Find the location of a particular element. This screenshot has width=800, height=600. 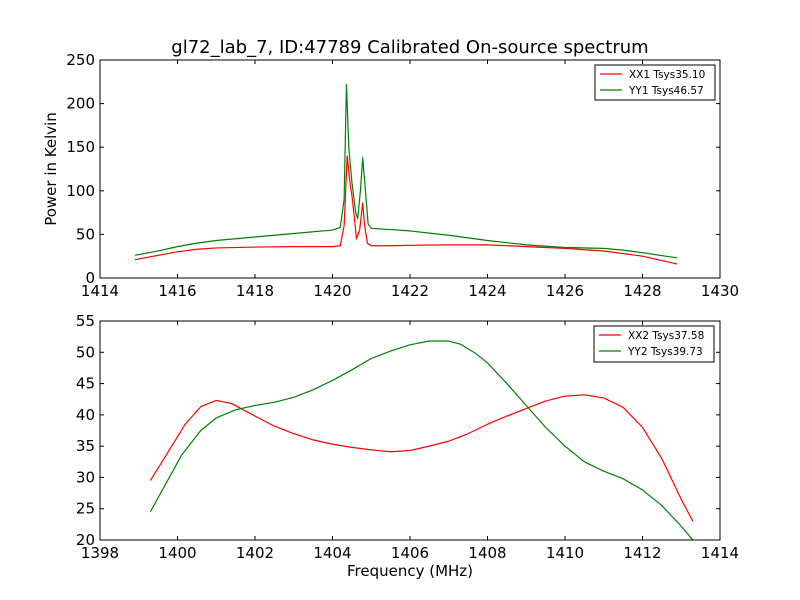

y-tick-label: 30 is located at coordinates (85, 477).